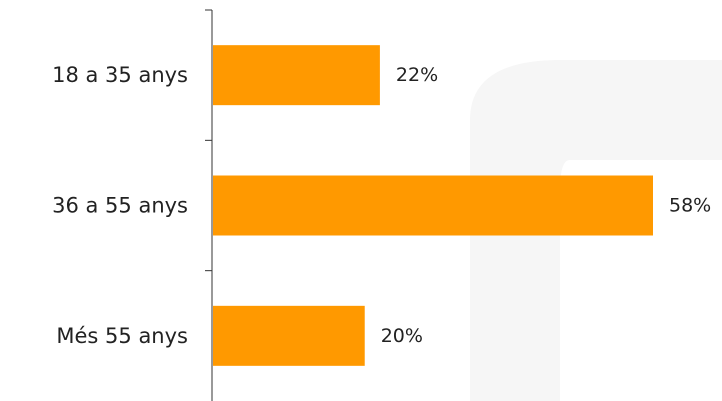 This screenshot has height=401, width=722. Describe the element at coordinates (120, 206) in the screenshot. I see `category-label: 36 a 55 anys` at that location.